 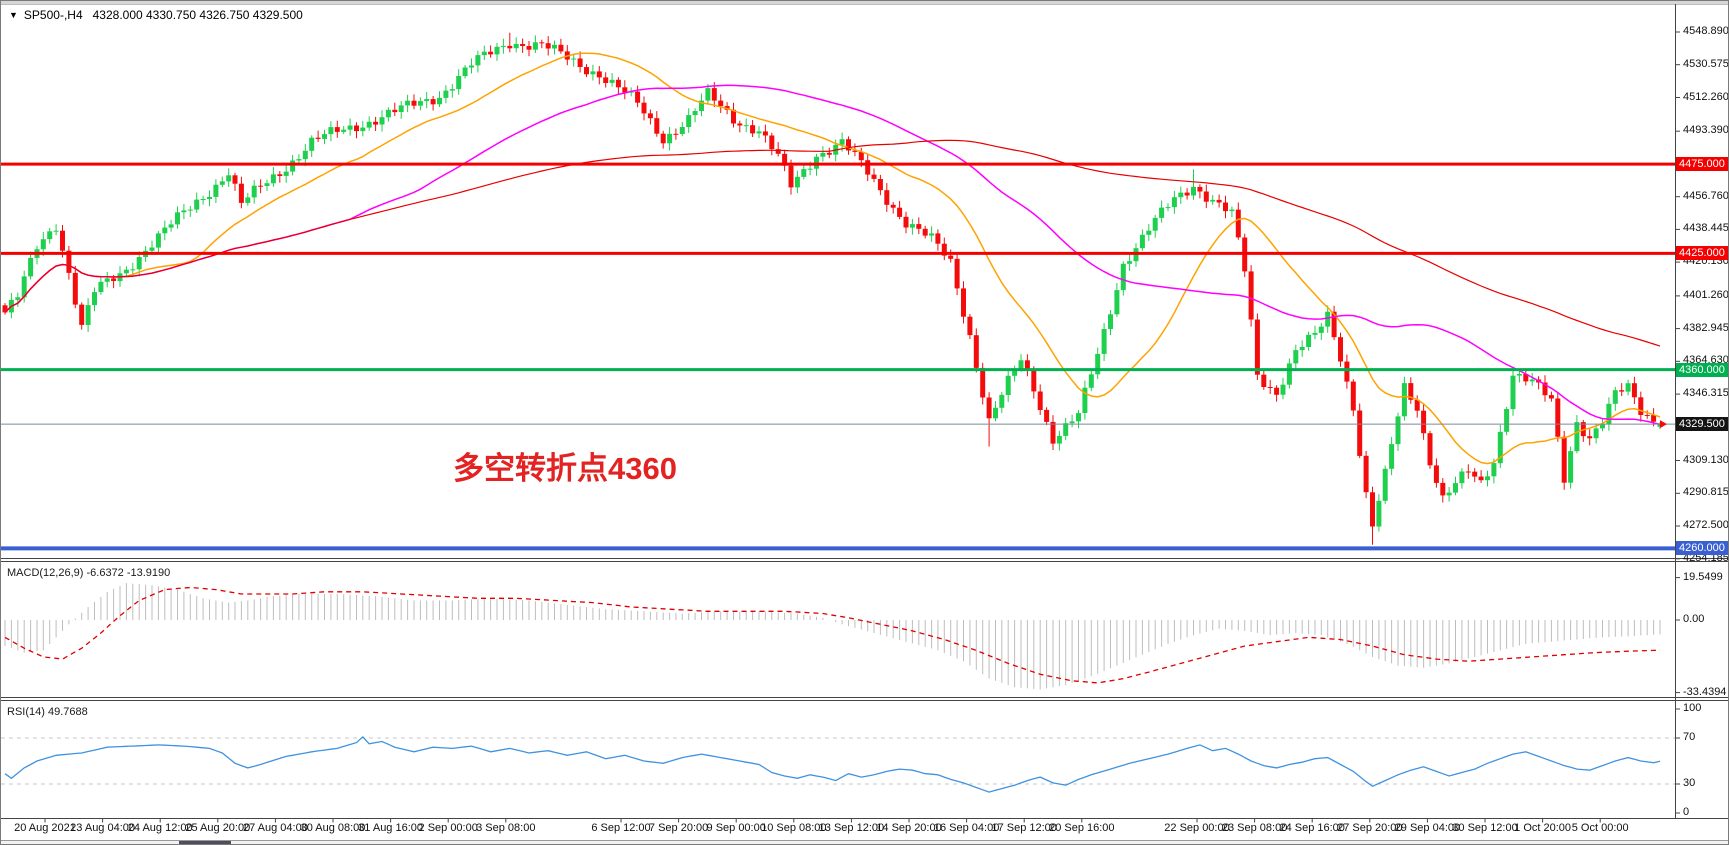 I want to click on price-axis-label: 4346.315, so click(x=1706, y=393).